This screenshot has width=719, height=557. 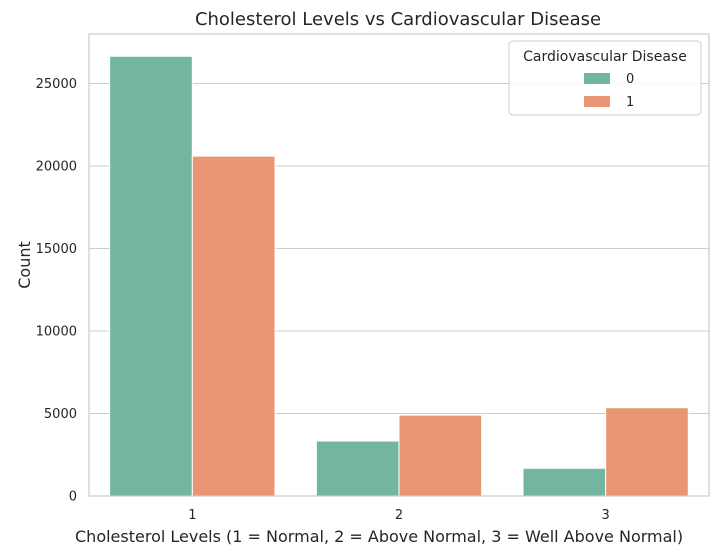 I want to click on y-tick-label: 5000, so click(x=60, y=414).